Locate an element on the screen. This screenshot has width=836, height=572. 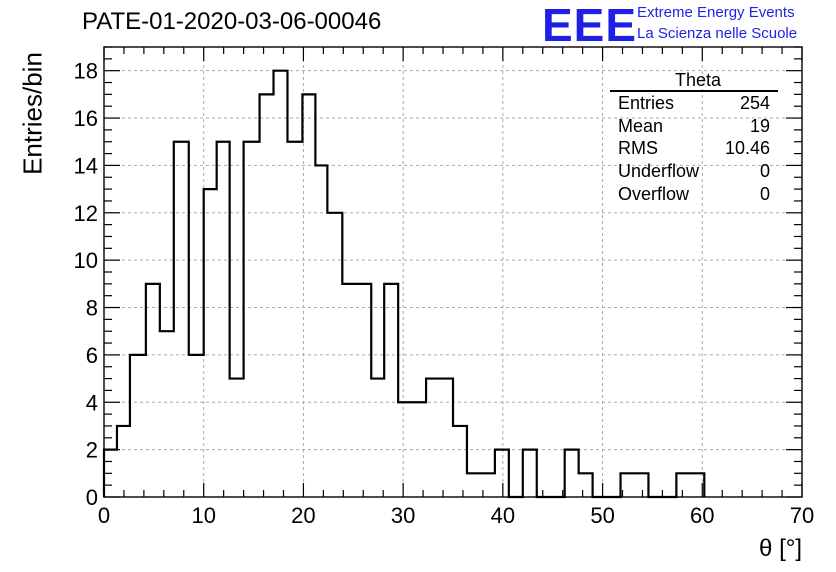
x-axis-label: θ [°] is located at coordinates (780, 548).